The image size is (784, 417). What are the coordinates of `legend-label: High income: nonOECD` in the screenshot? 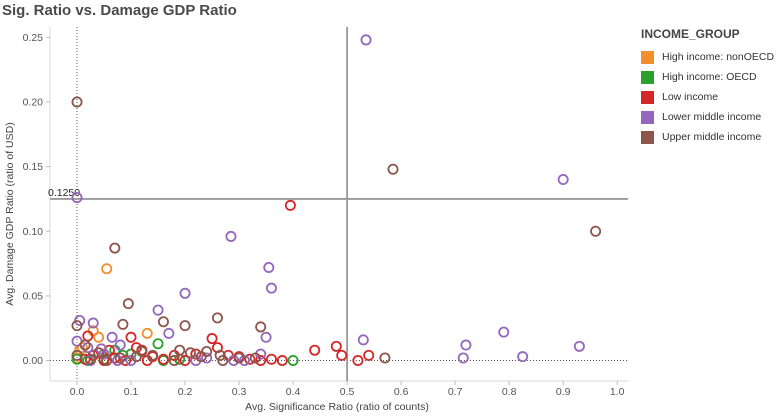 It's located at (718, 57).